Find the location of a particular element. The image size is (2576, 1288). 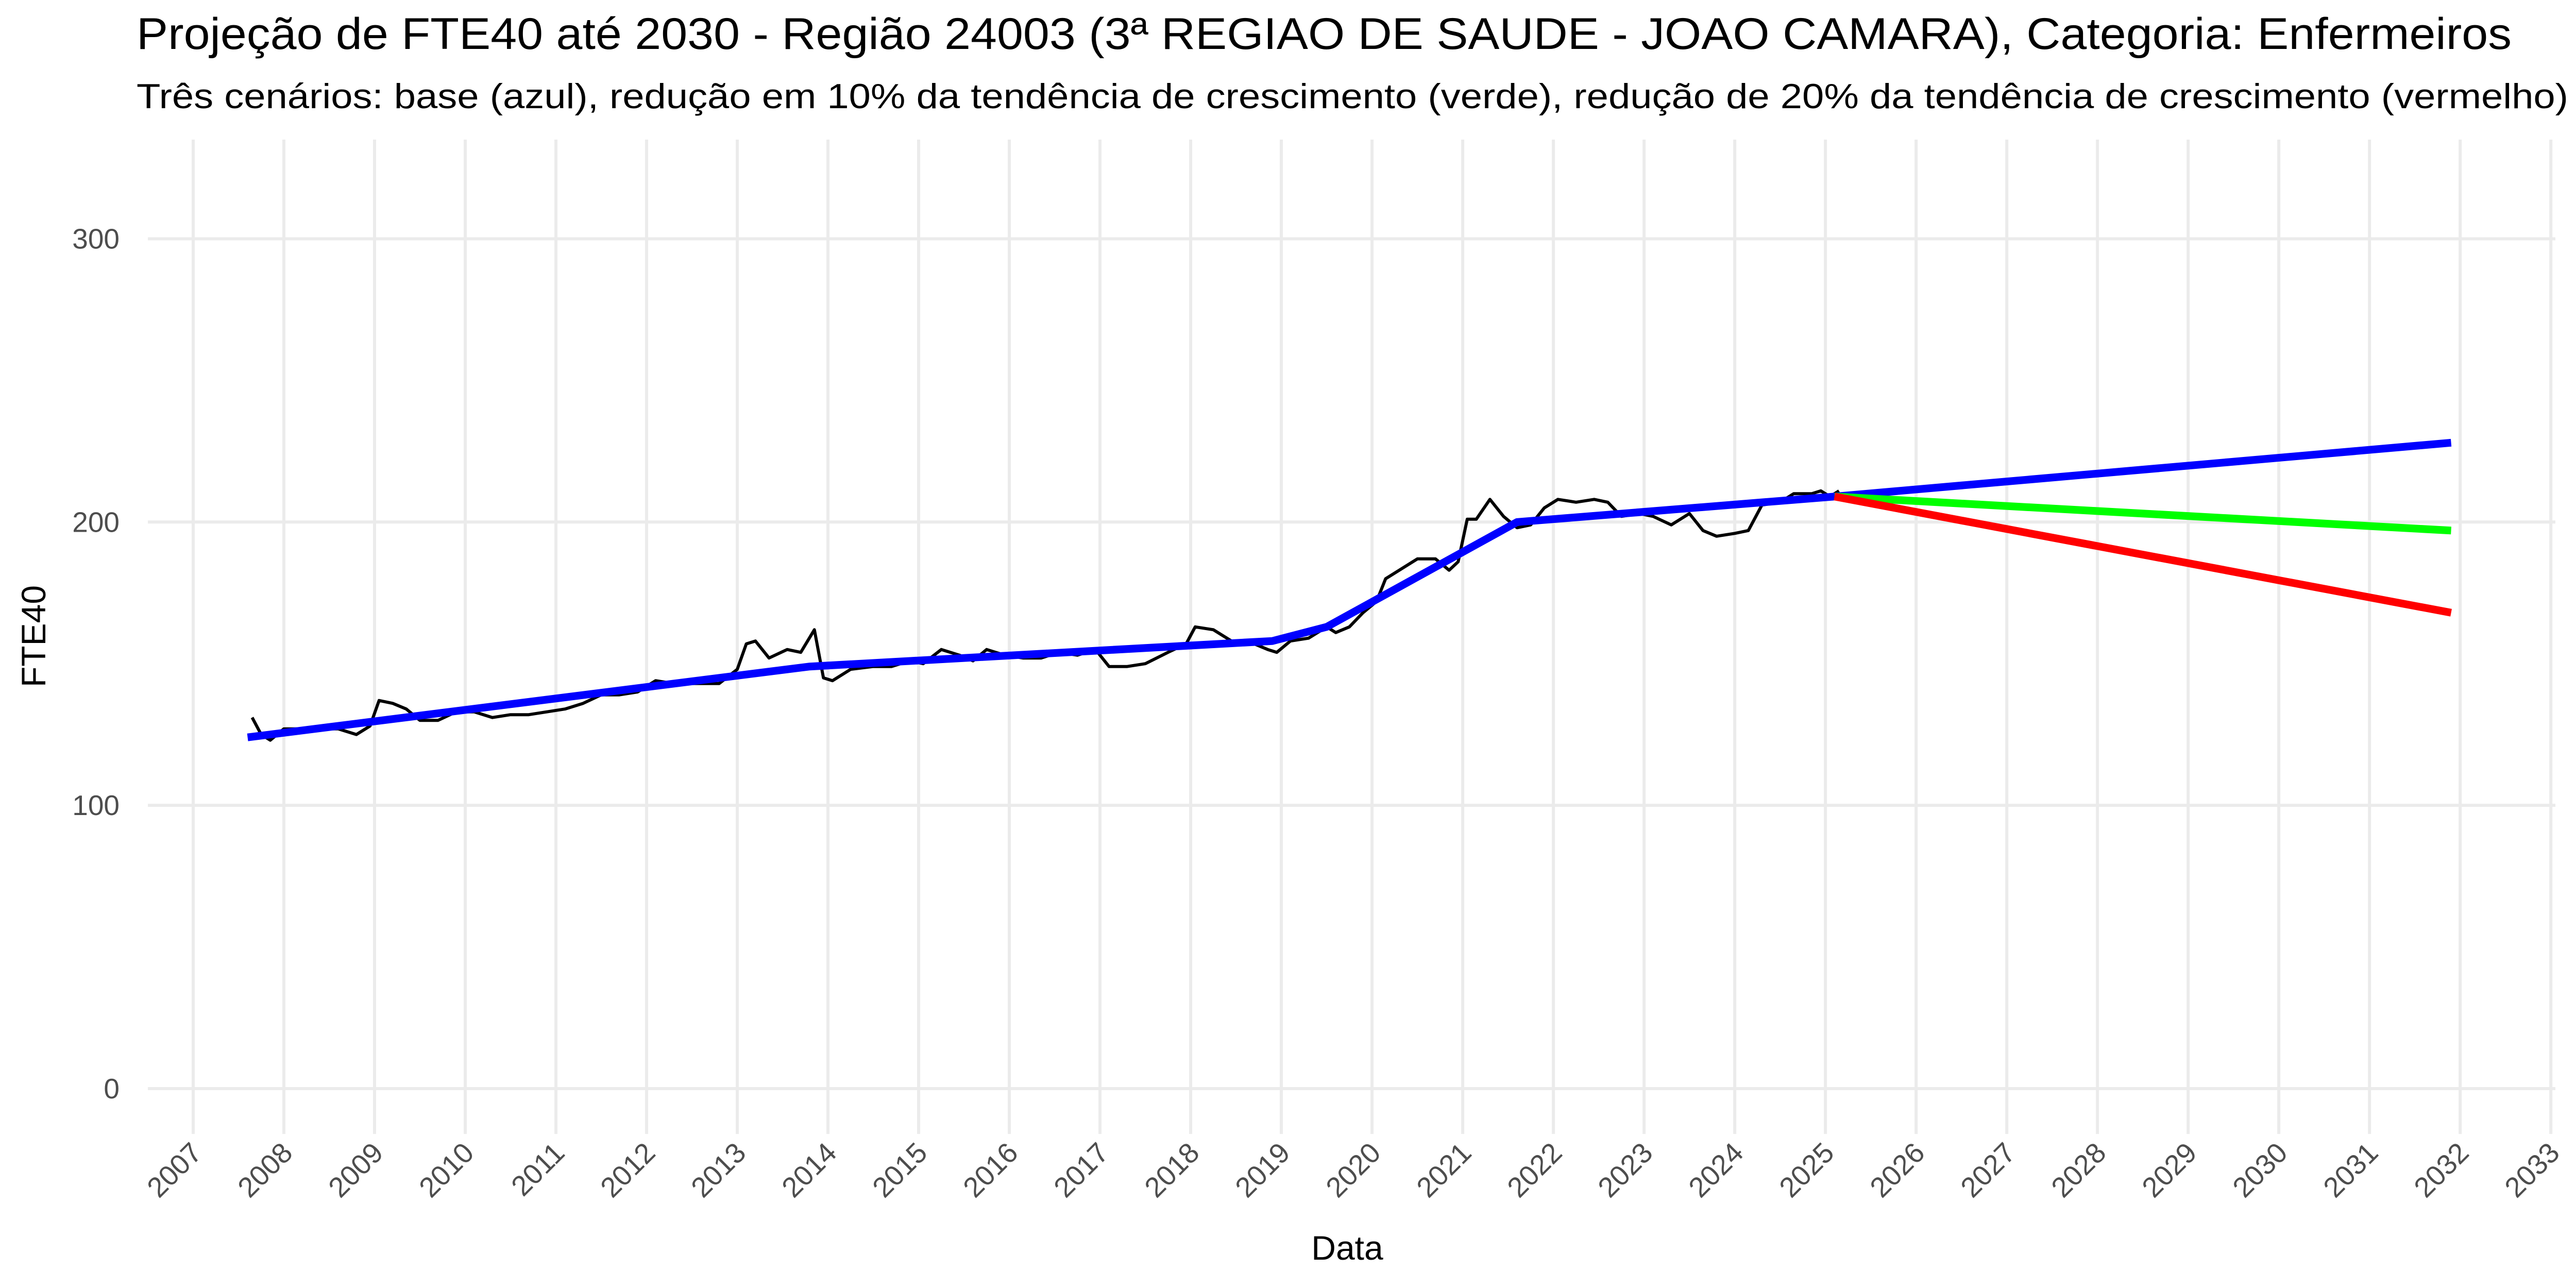

y-tick-label: 300 is located at coordinates (96, 239).